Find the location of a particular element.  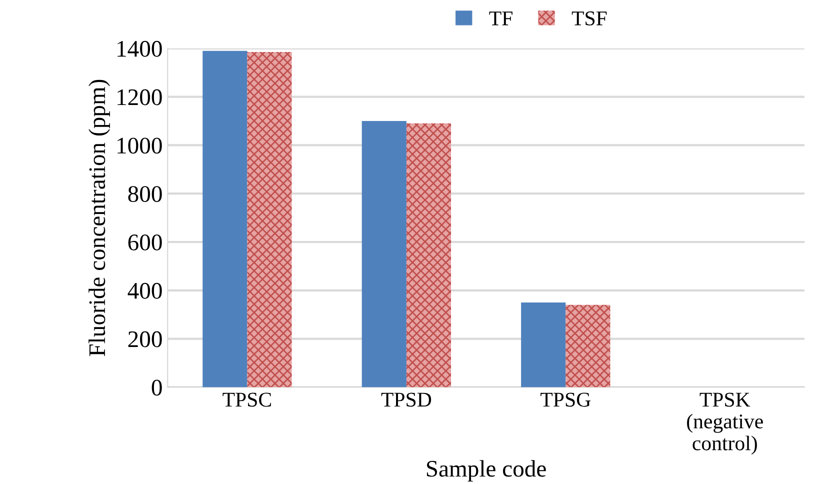

y-tick-label: 0 is located at coordinates (157, 388).